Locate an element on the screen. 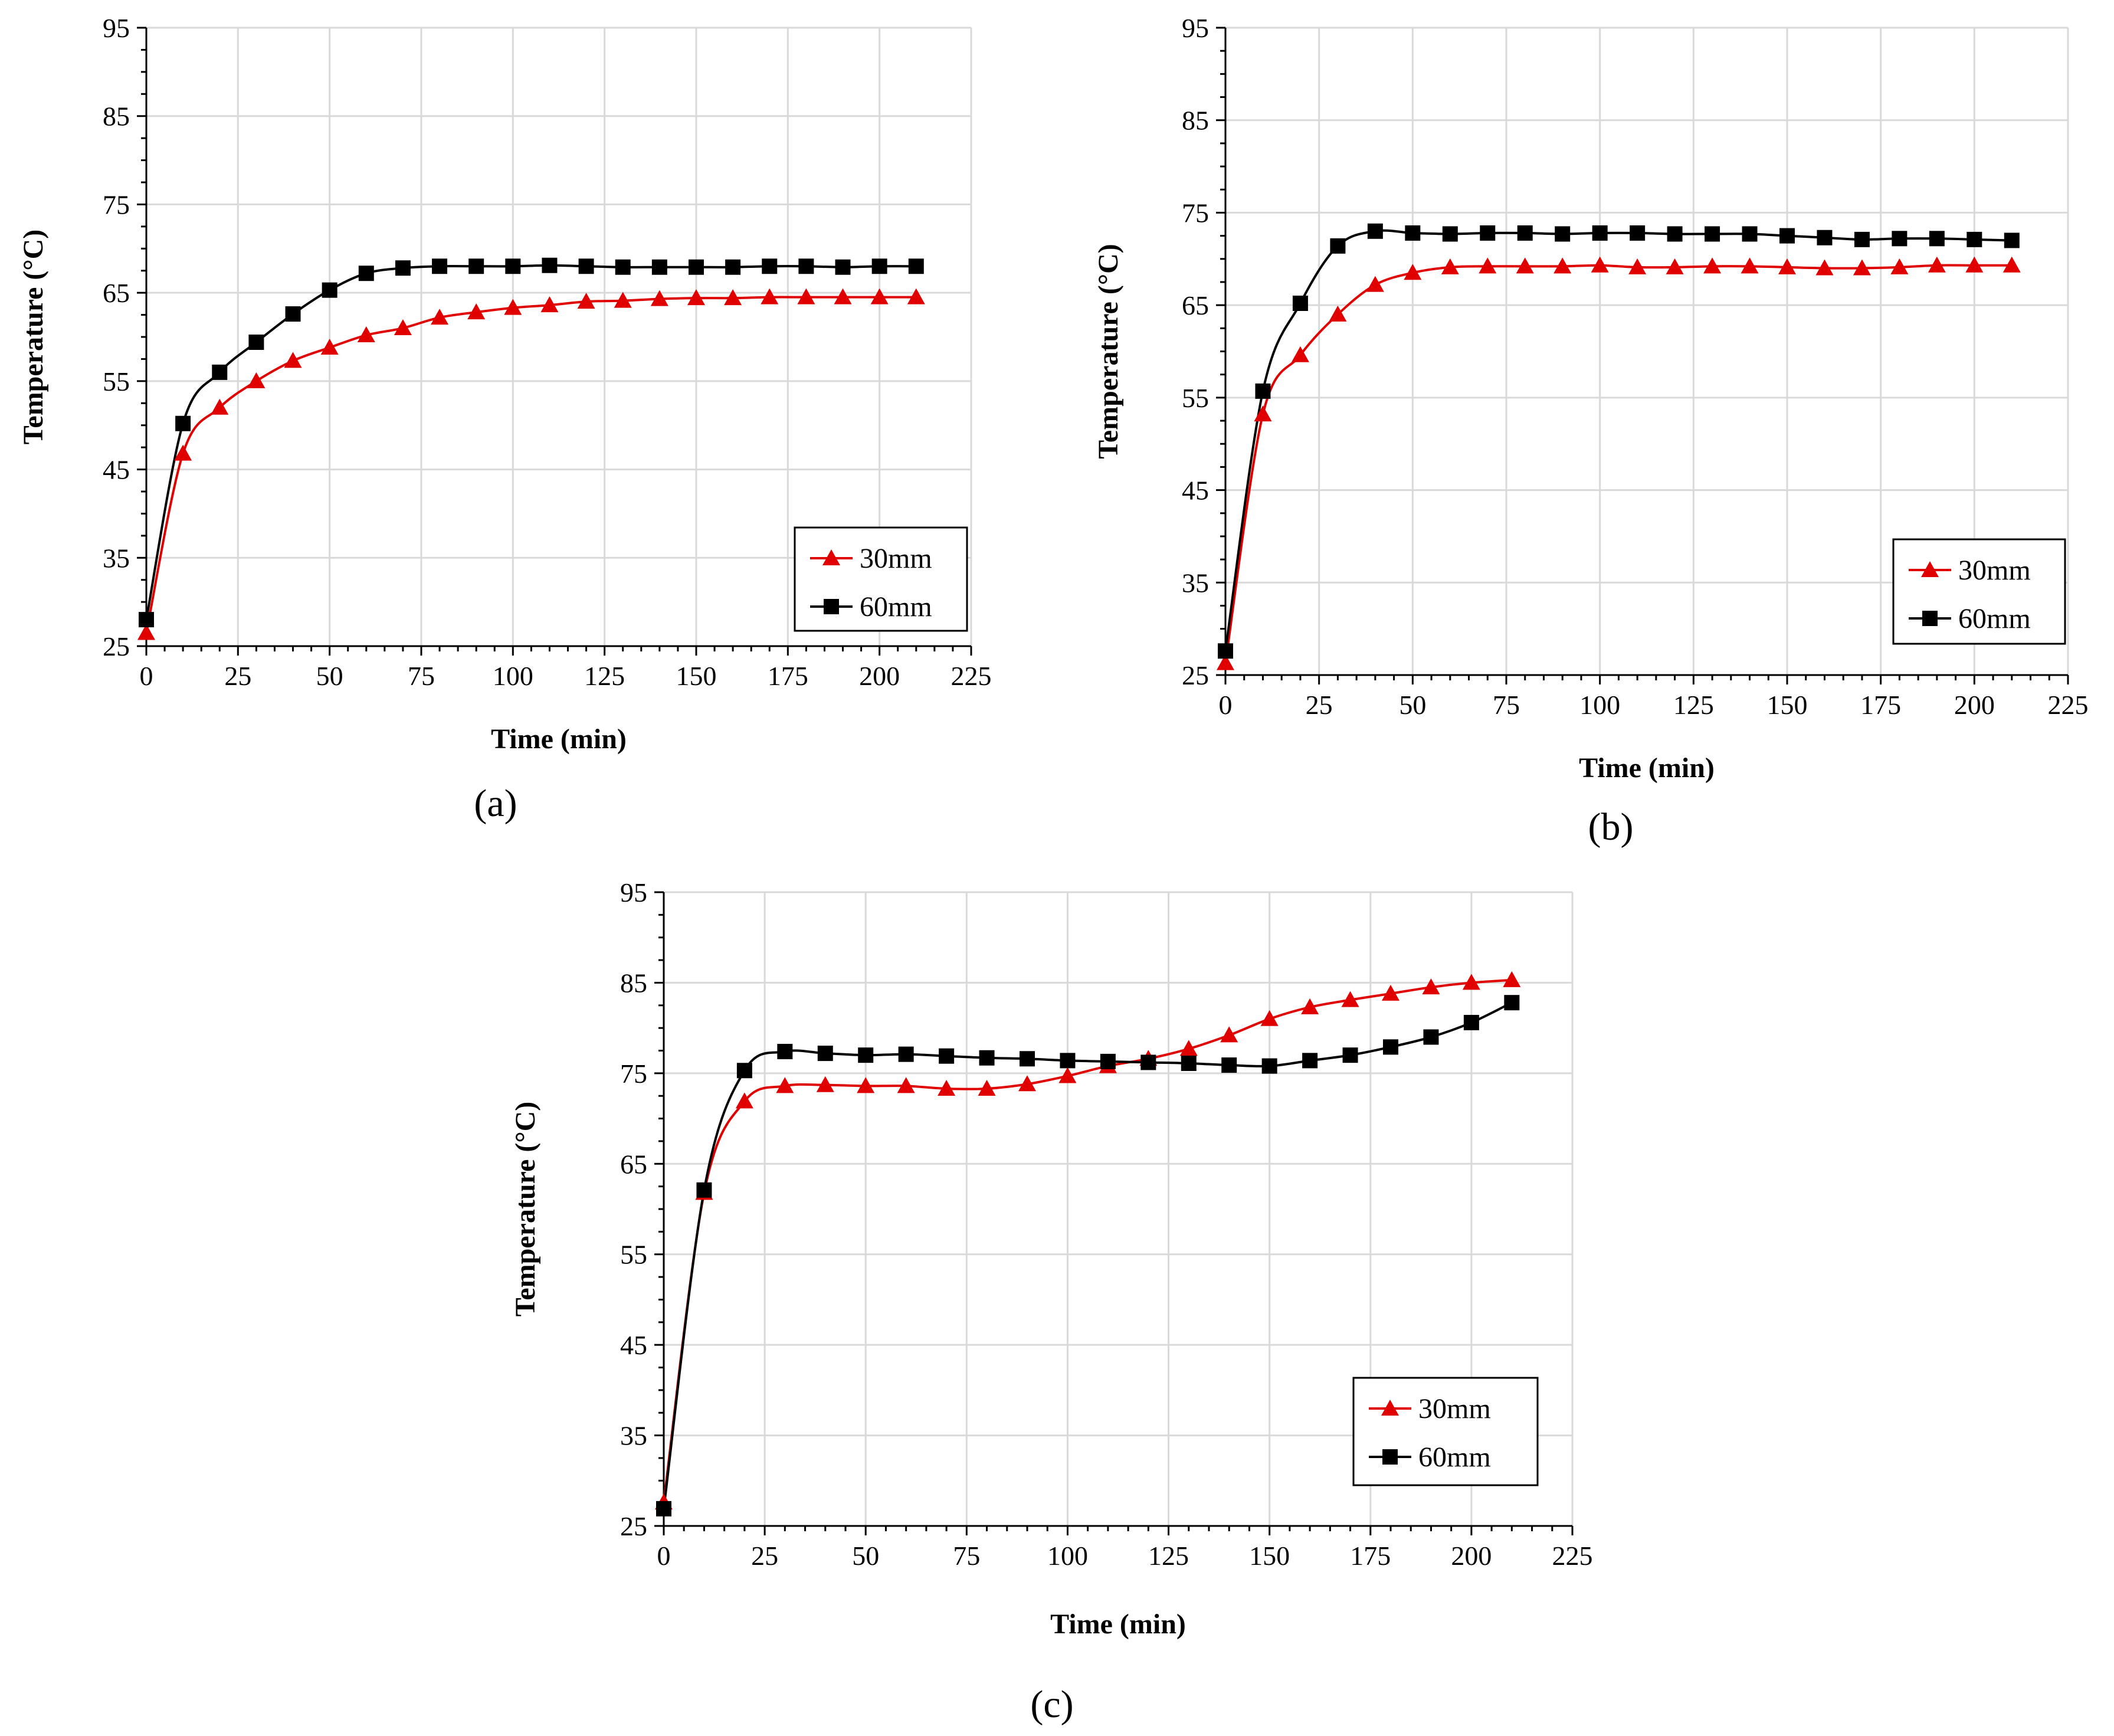 This screenshot has width=2114, height=1736. legend-marker-30mm is located at coordinates (831, 557).